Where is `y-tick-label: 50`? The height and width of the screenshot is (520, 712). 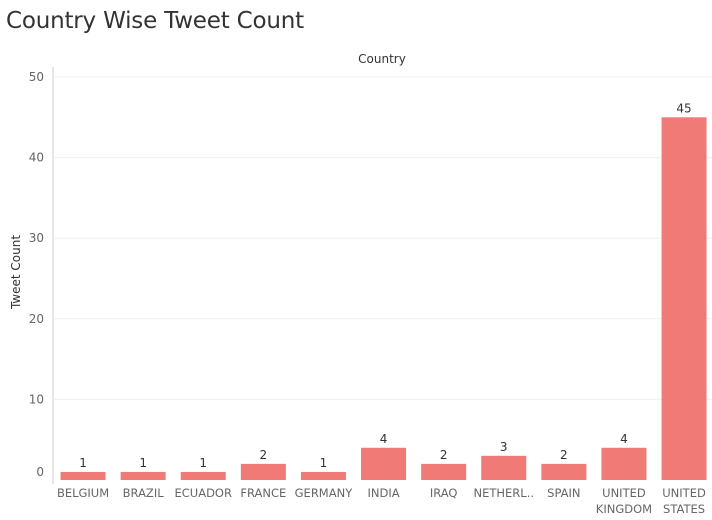 y-tick-label: 50 is located at coordinates (36, 77).